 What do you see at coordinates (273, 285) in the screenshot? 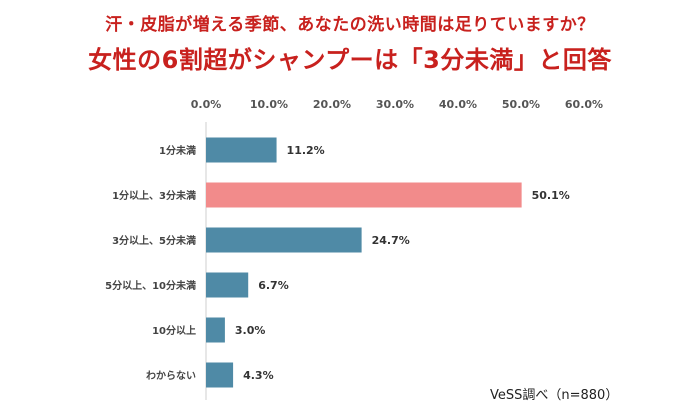
I see `data-label: 6.7%` at bounding box center [273, 285].